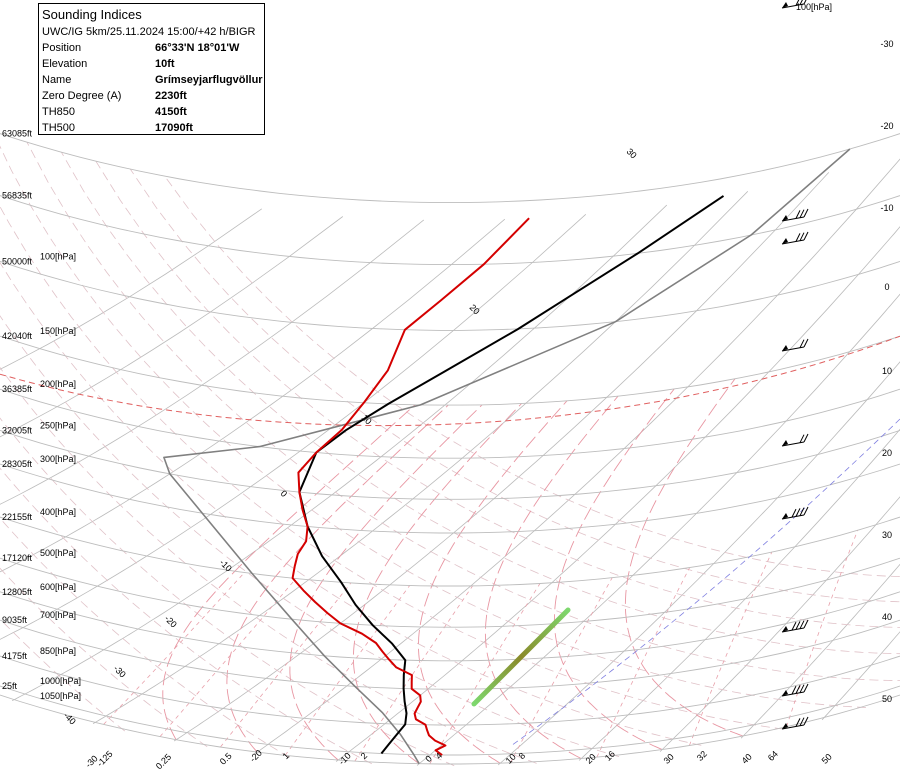  Describe the element at coordinates (15, 620) in the screenshot. I see `altitude-tick-label: 9035ft` at that location.